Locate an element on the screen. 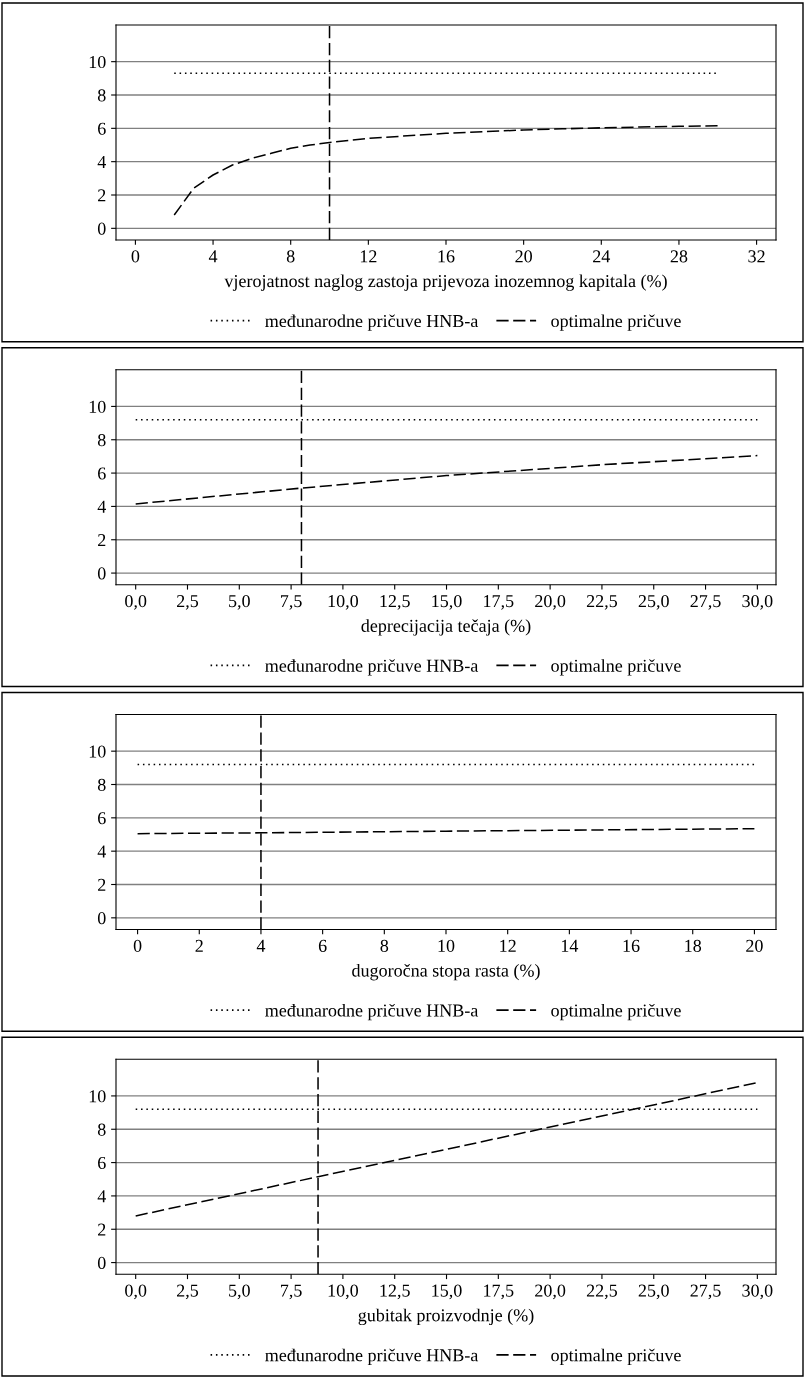 The width and height of the screenshot is (805, 1379). x-tick-label: 14 is located at coordinates (570, 945).